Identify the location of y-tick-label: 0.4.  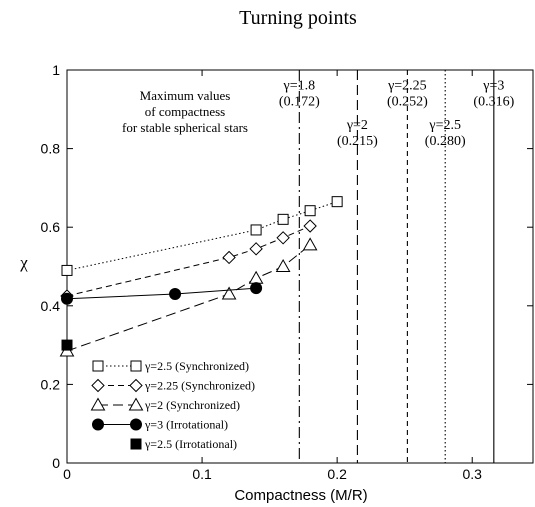
(51, 306).